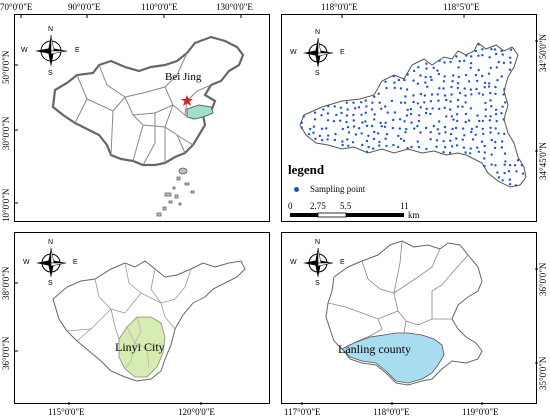  I want to click on china-left-label-1: 30°0'0"N, so click(6, 133).